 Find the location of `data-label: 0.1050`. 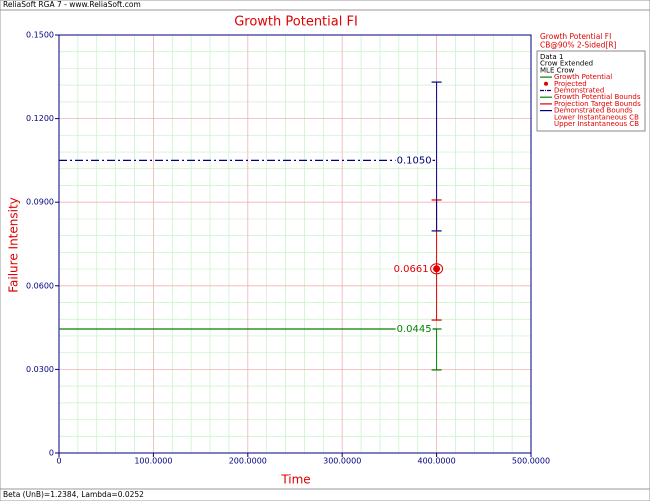

data-label: 0.1050 is located at coordinates (414, 160).